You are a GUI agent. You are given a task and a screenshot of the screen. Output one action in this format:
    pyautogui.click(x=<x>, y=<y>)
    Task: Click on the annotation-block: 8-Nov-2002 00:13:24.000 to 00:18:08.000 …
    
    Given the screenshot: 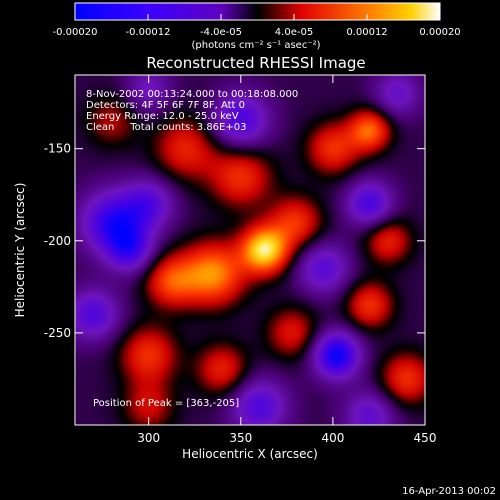 What is the action you would take?
    pyautogui.click(x=192, y=111)
    